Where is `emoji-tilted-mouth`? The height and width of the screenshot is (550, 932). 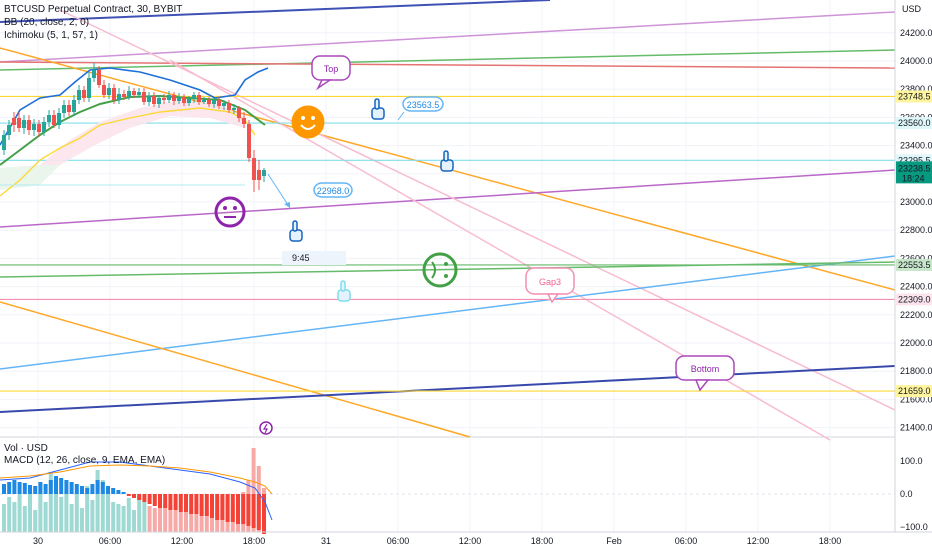
emoji-tilted-mouth is located at coordinates (433, 270).